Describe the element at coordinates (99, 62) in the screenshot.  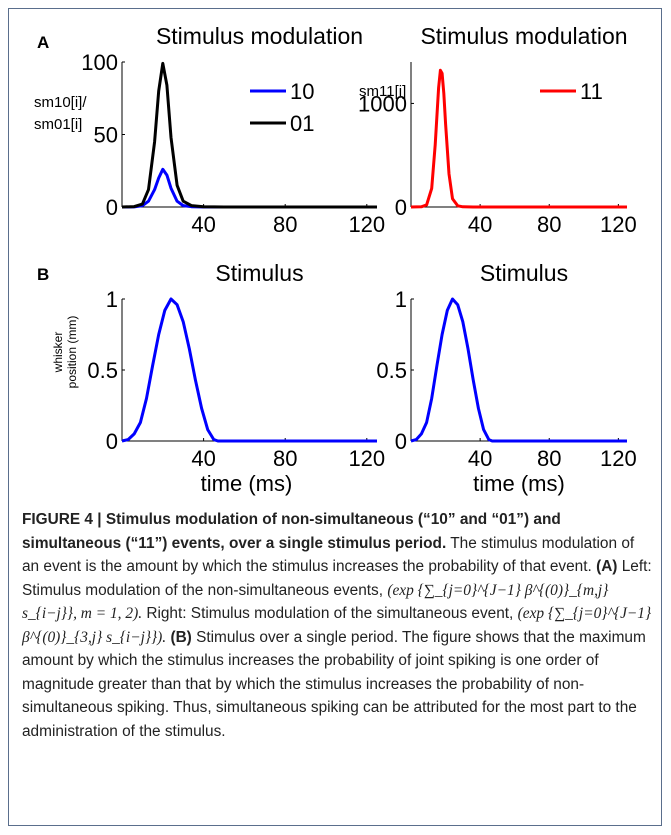
I see `y-tick-label: 100` at that location.